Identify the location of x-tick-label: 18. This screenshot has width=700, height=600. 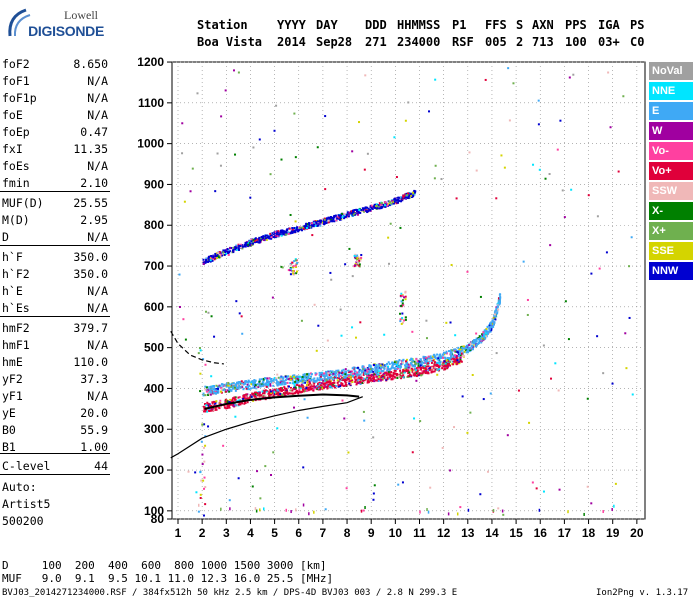
(589, 533).